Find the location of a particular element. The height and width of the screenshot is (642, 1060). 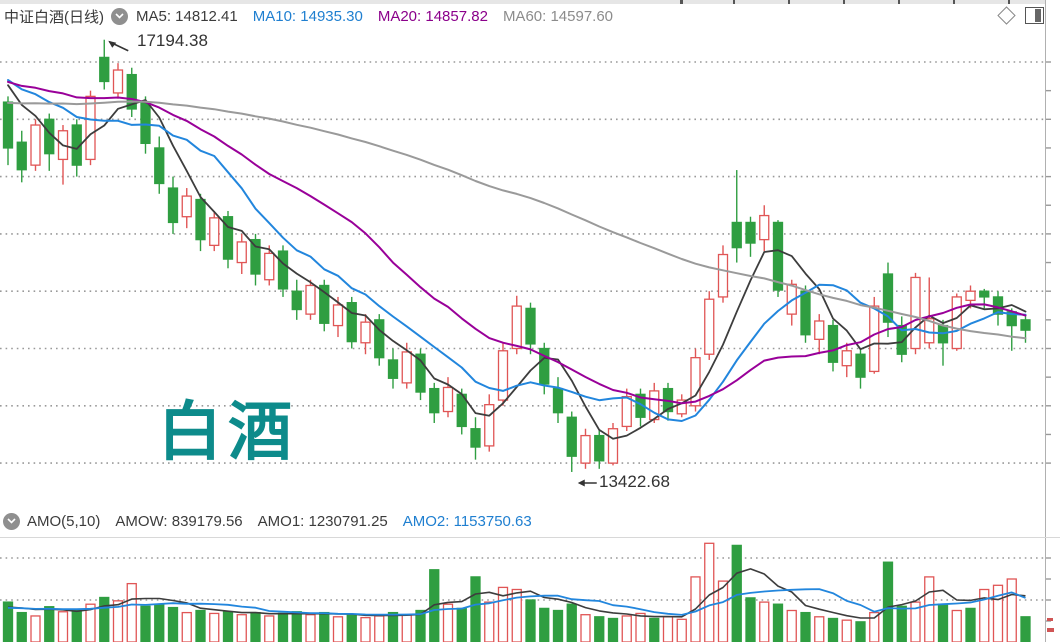

ma60-legend: MA60: 14597.60 is located at coordinates (558, 16).